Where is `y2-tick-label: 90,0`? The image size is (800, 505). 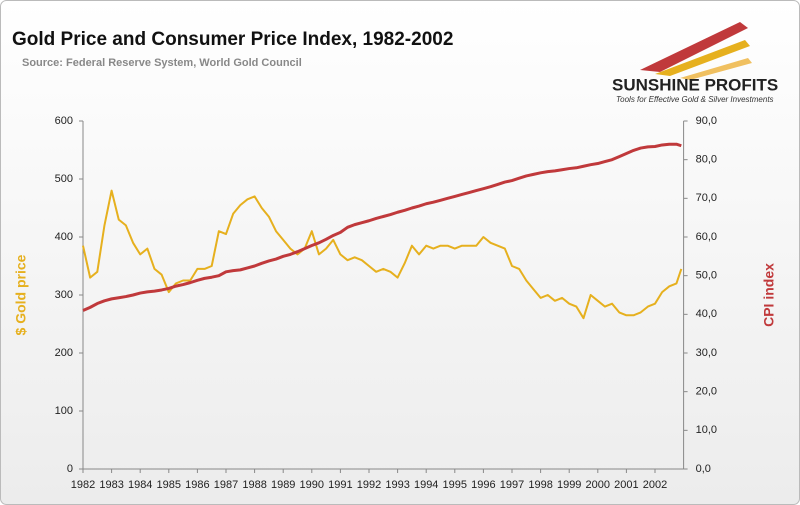
y2-tick-label: 90,0 is located at coordinates (706, 121).